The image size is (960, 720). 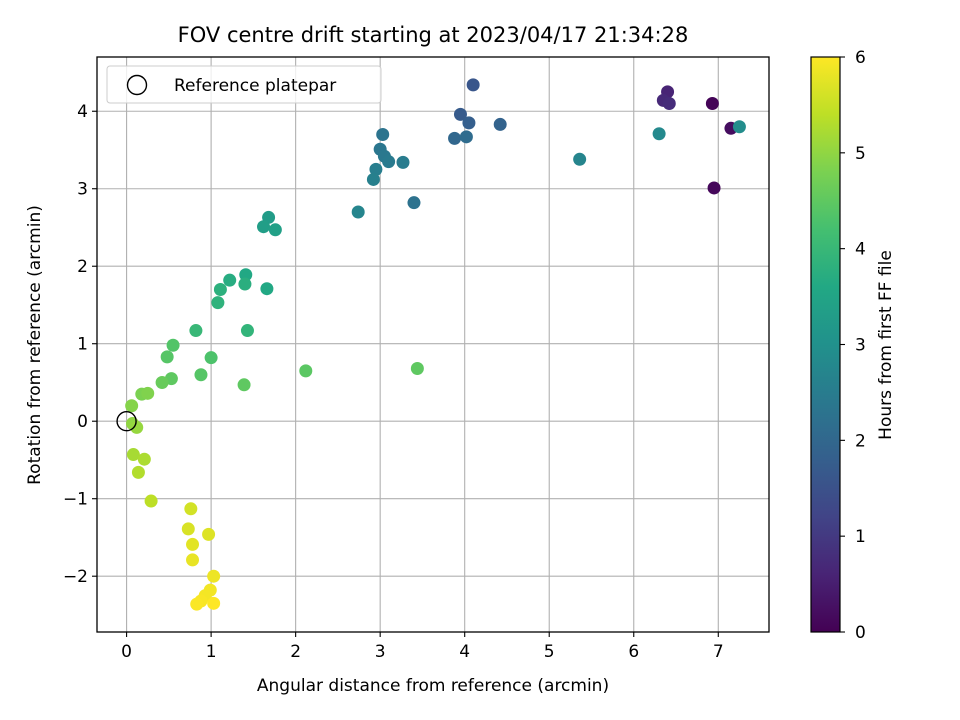 I want to click on reference-platepar-marker, so click(x=126, y=421).